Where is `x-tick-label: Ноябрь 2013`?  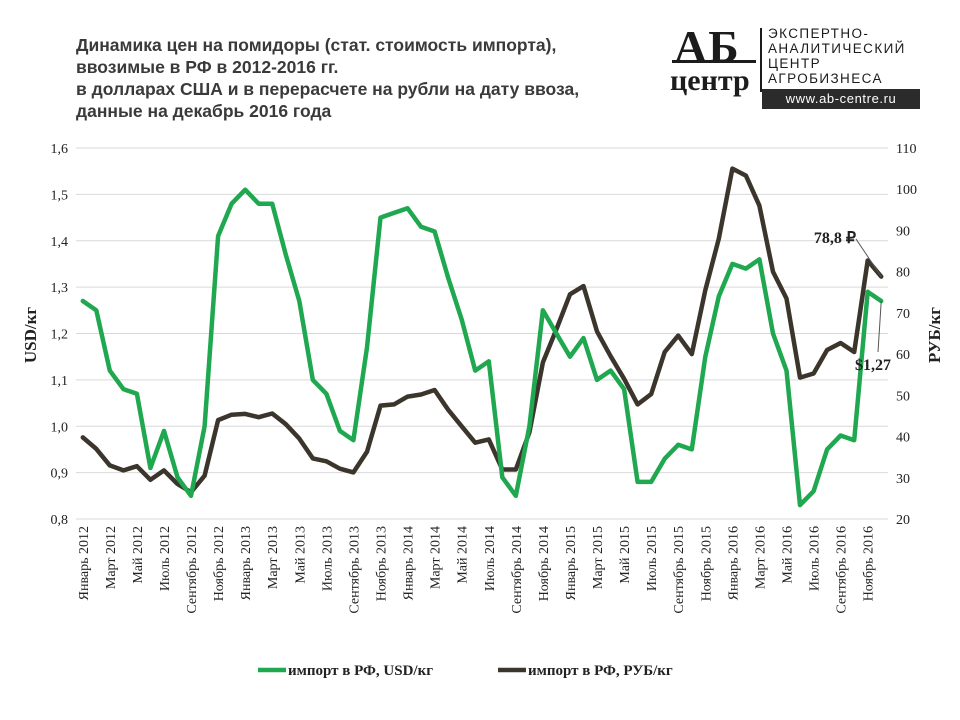 x-tick-label: Ноябрь 2013 is located at coordinates (382, 563).